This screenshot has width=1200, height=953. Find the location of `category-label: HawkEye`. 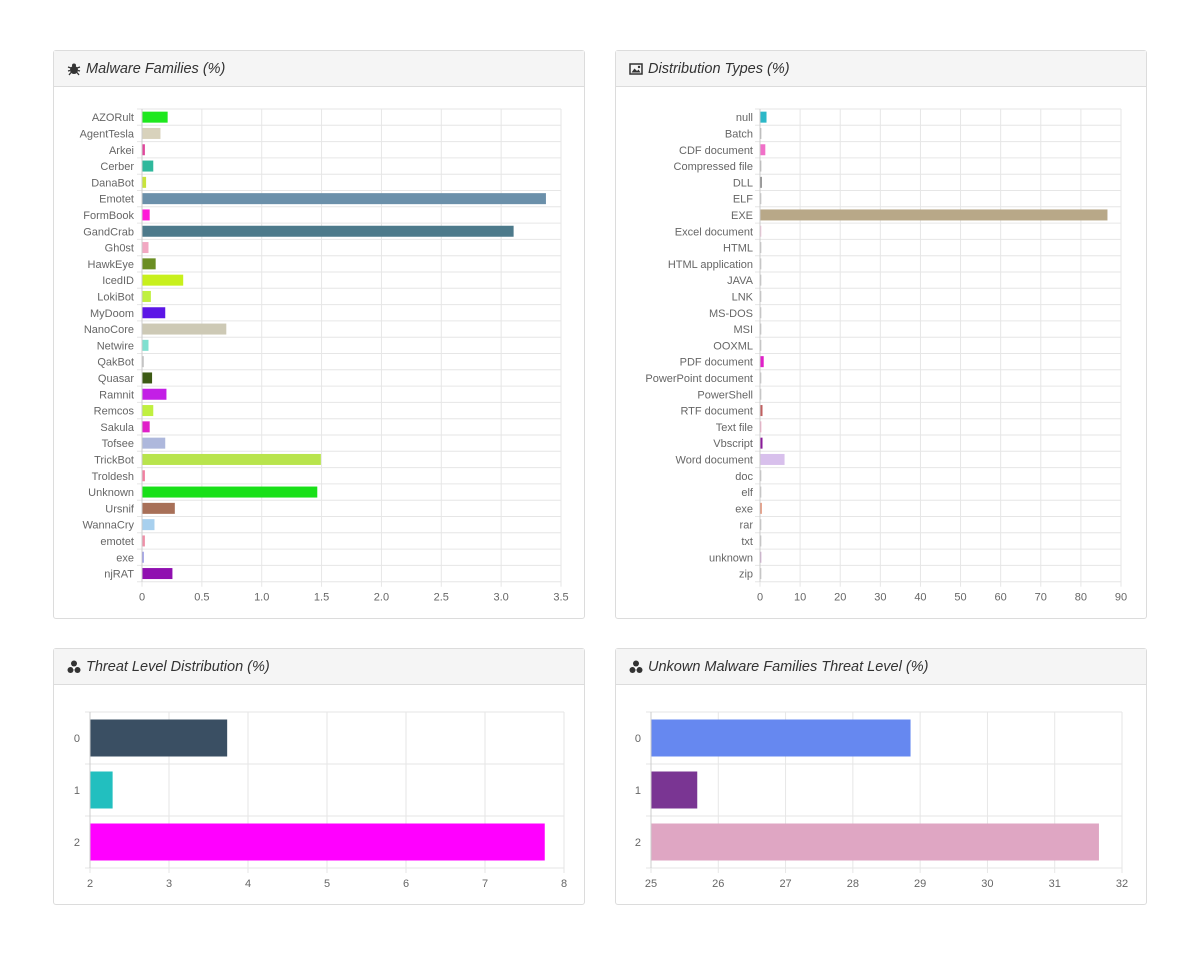

category-label: HawkEye is located at coordinates (111, 265).